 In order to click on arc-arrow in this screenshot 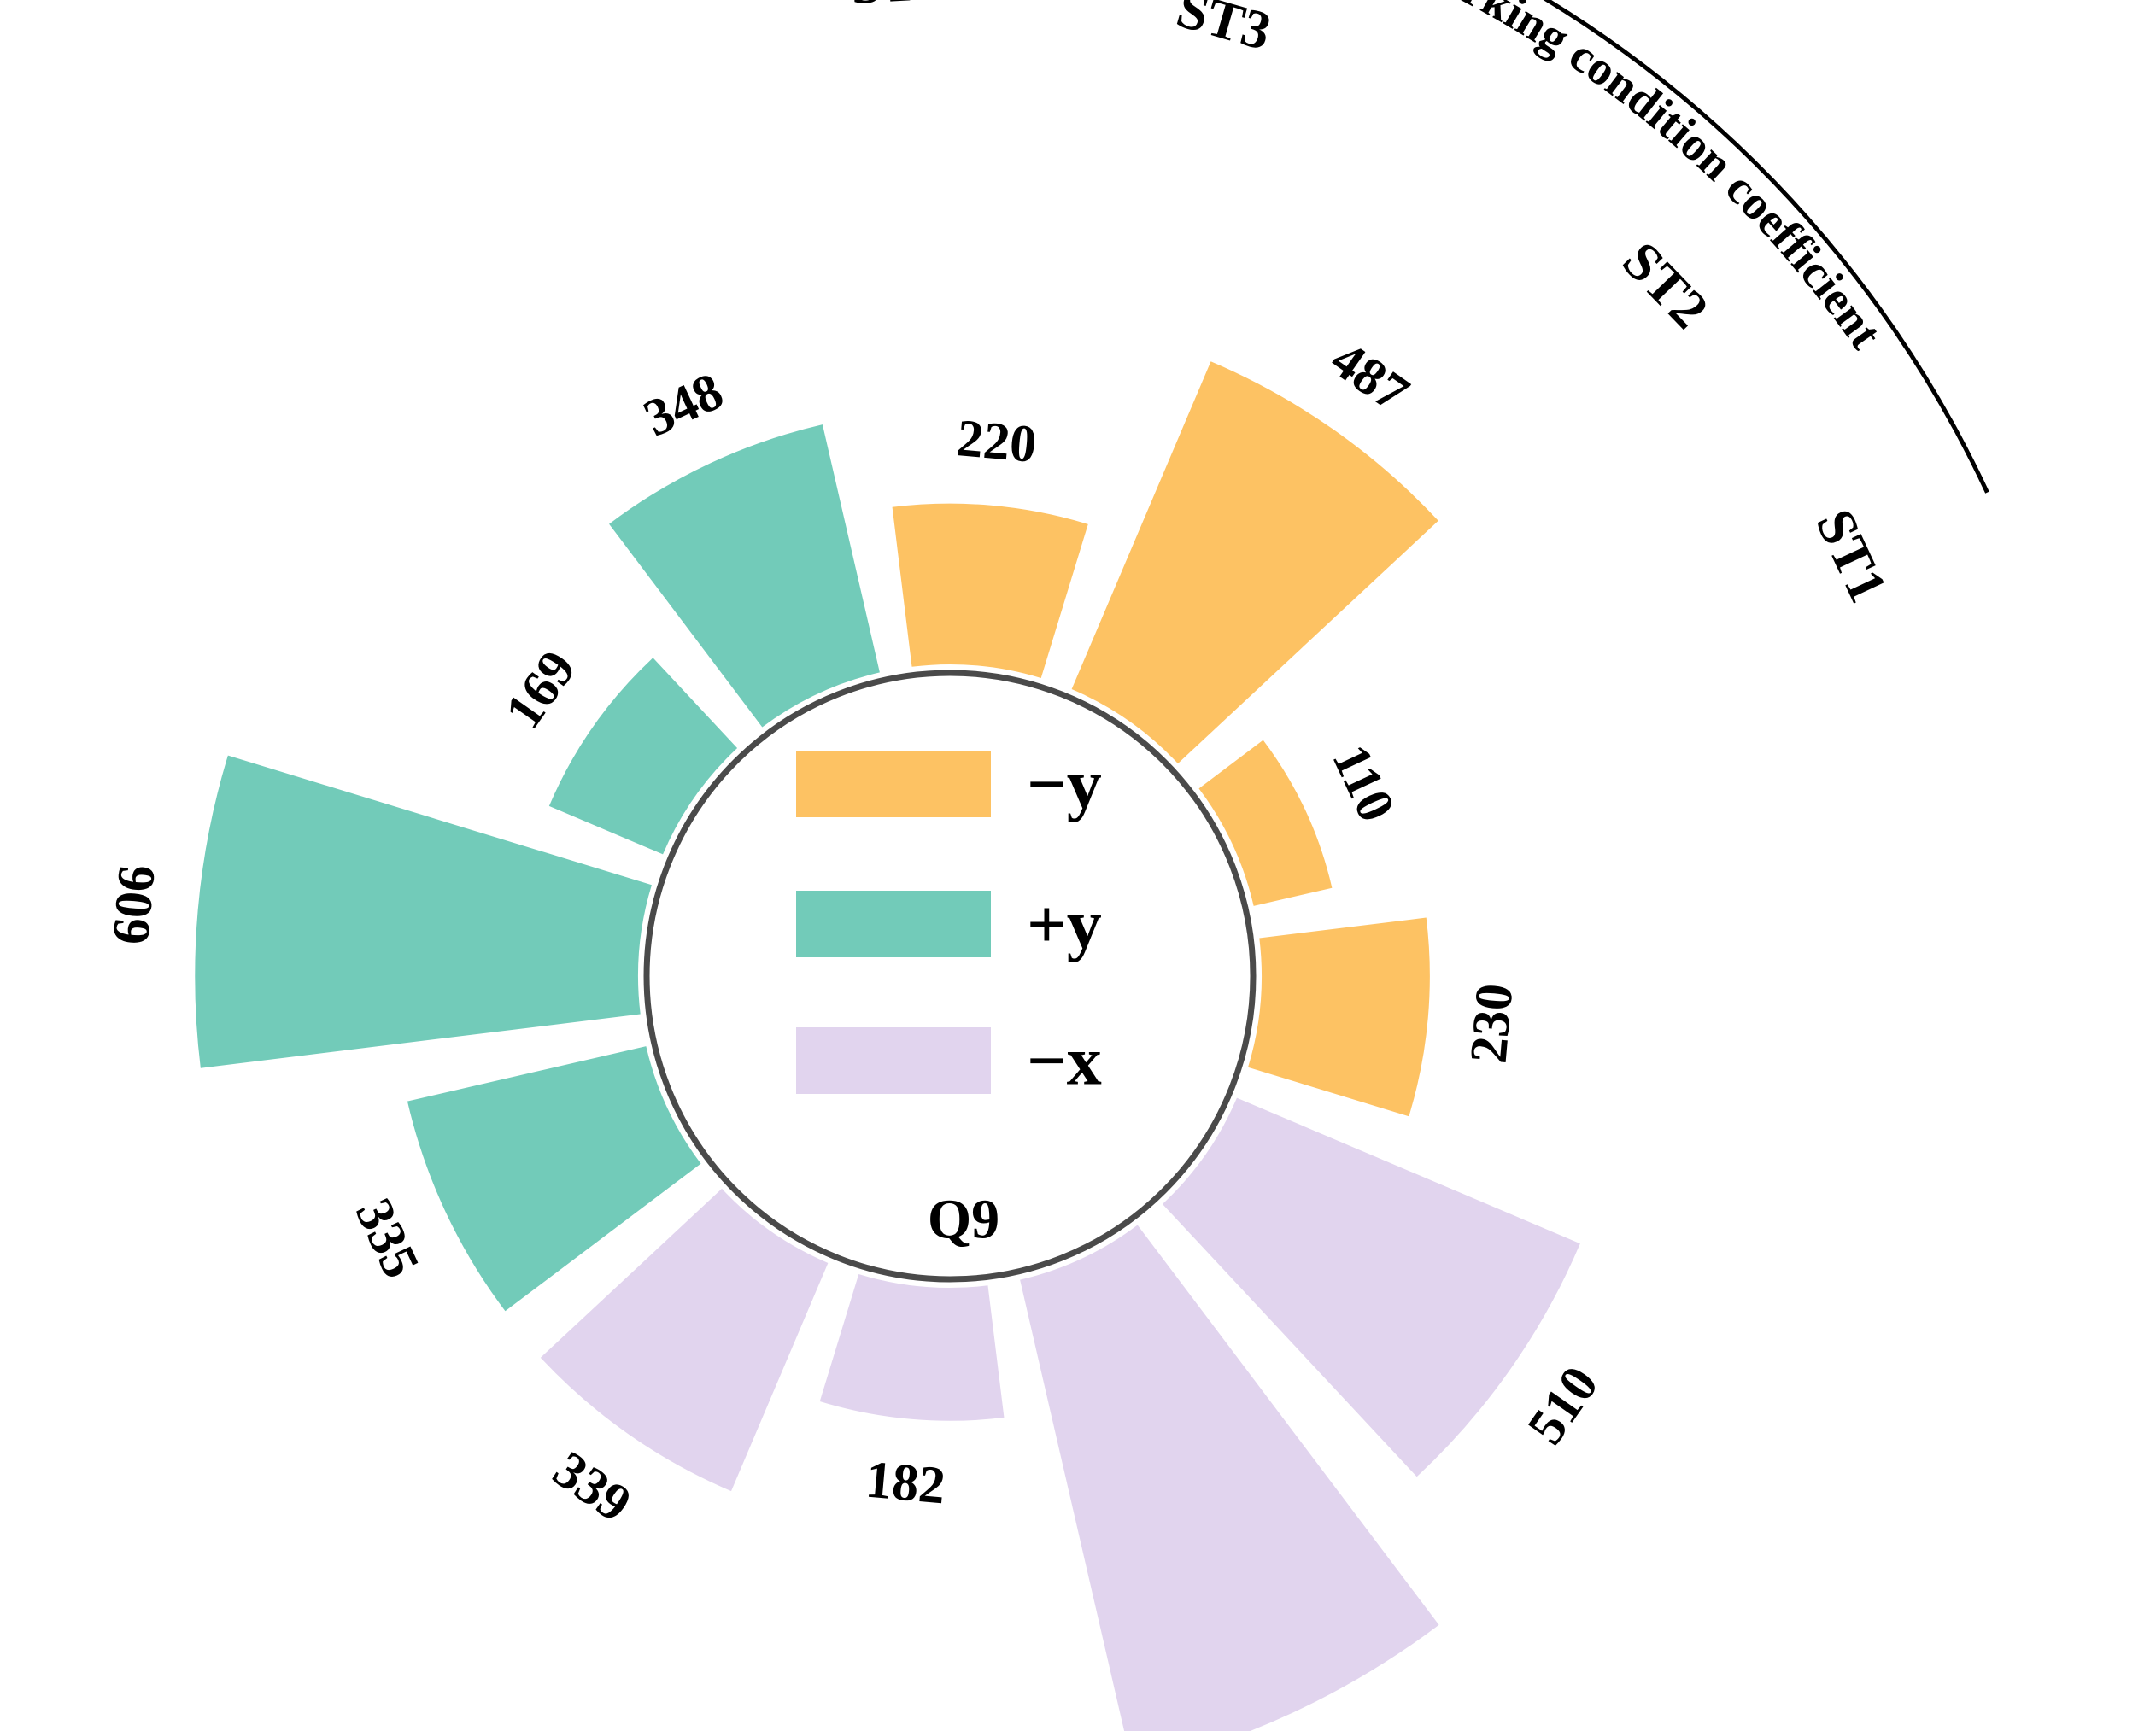, I will do `click(1766, 247)`.